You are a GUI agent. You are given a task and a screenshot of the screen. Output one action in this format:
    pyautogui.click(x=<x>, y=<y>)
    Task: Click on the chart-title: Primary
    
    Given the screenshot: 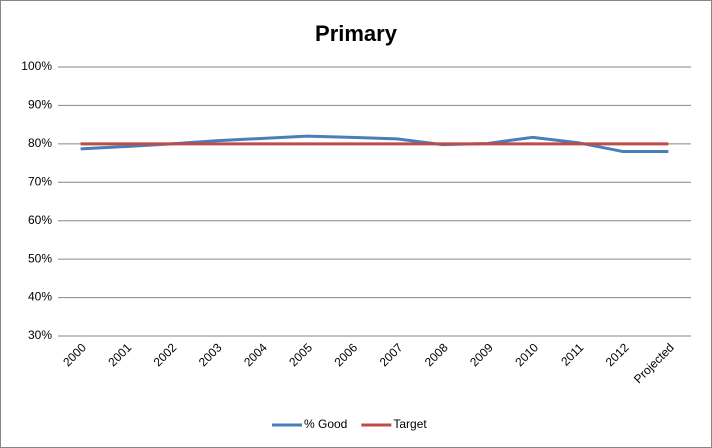 What is the action you would take?
    pyautogui.click(x=356, y=33)
    